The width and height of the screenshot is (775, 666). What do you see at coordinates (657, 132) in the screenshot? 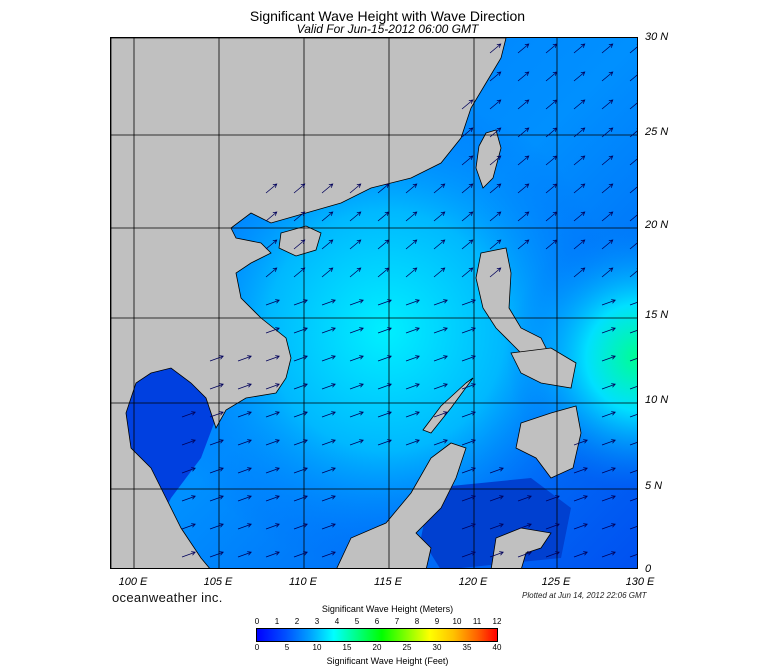
I see `lat-label-25n: 25 N` at bounding box center [657, 132].